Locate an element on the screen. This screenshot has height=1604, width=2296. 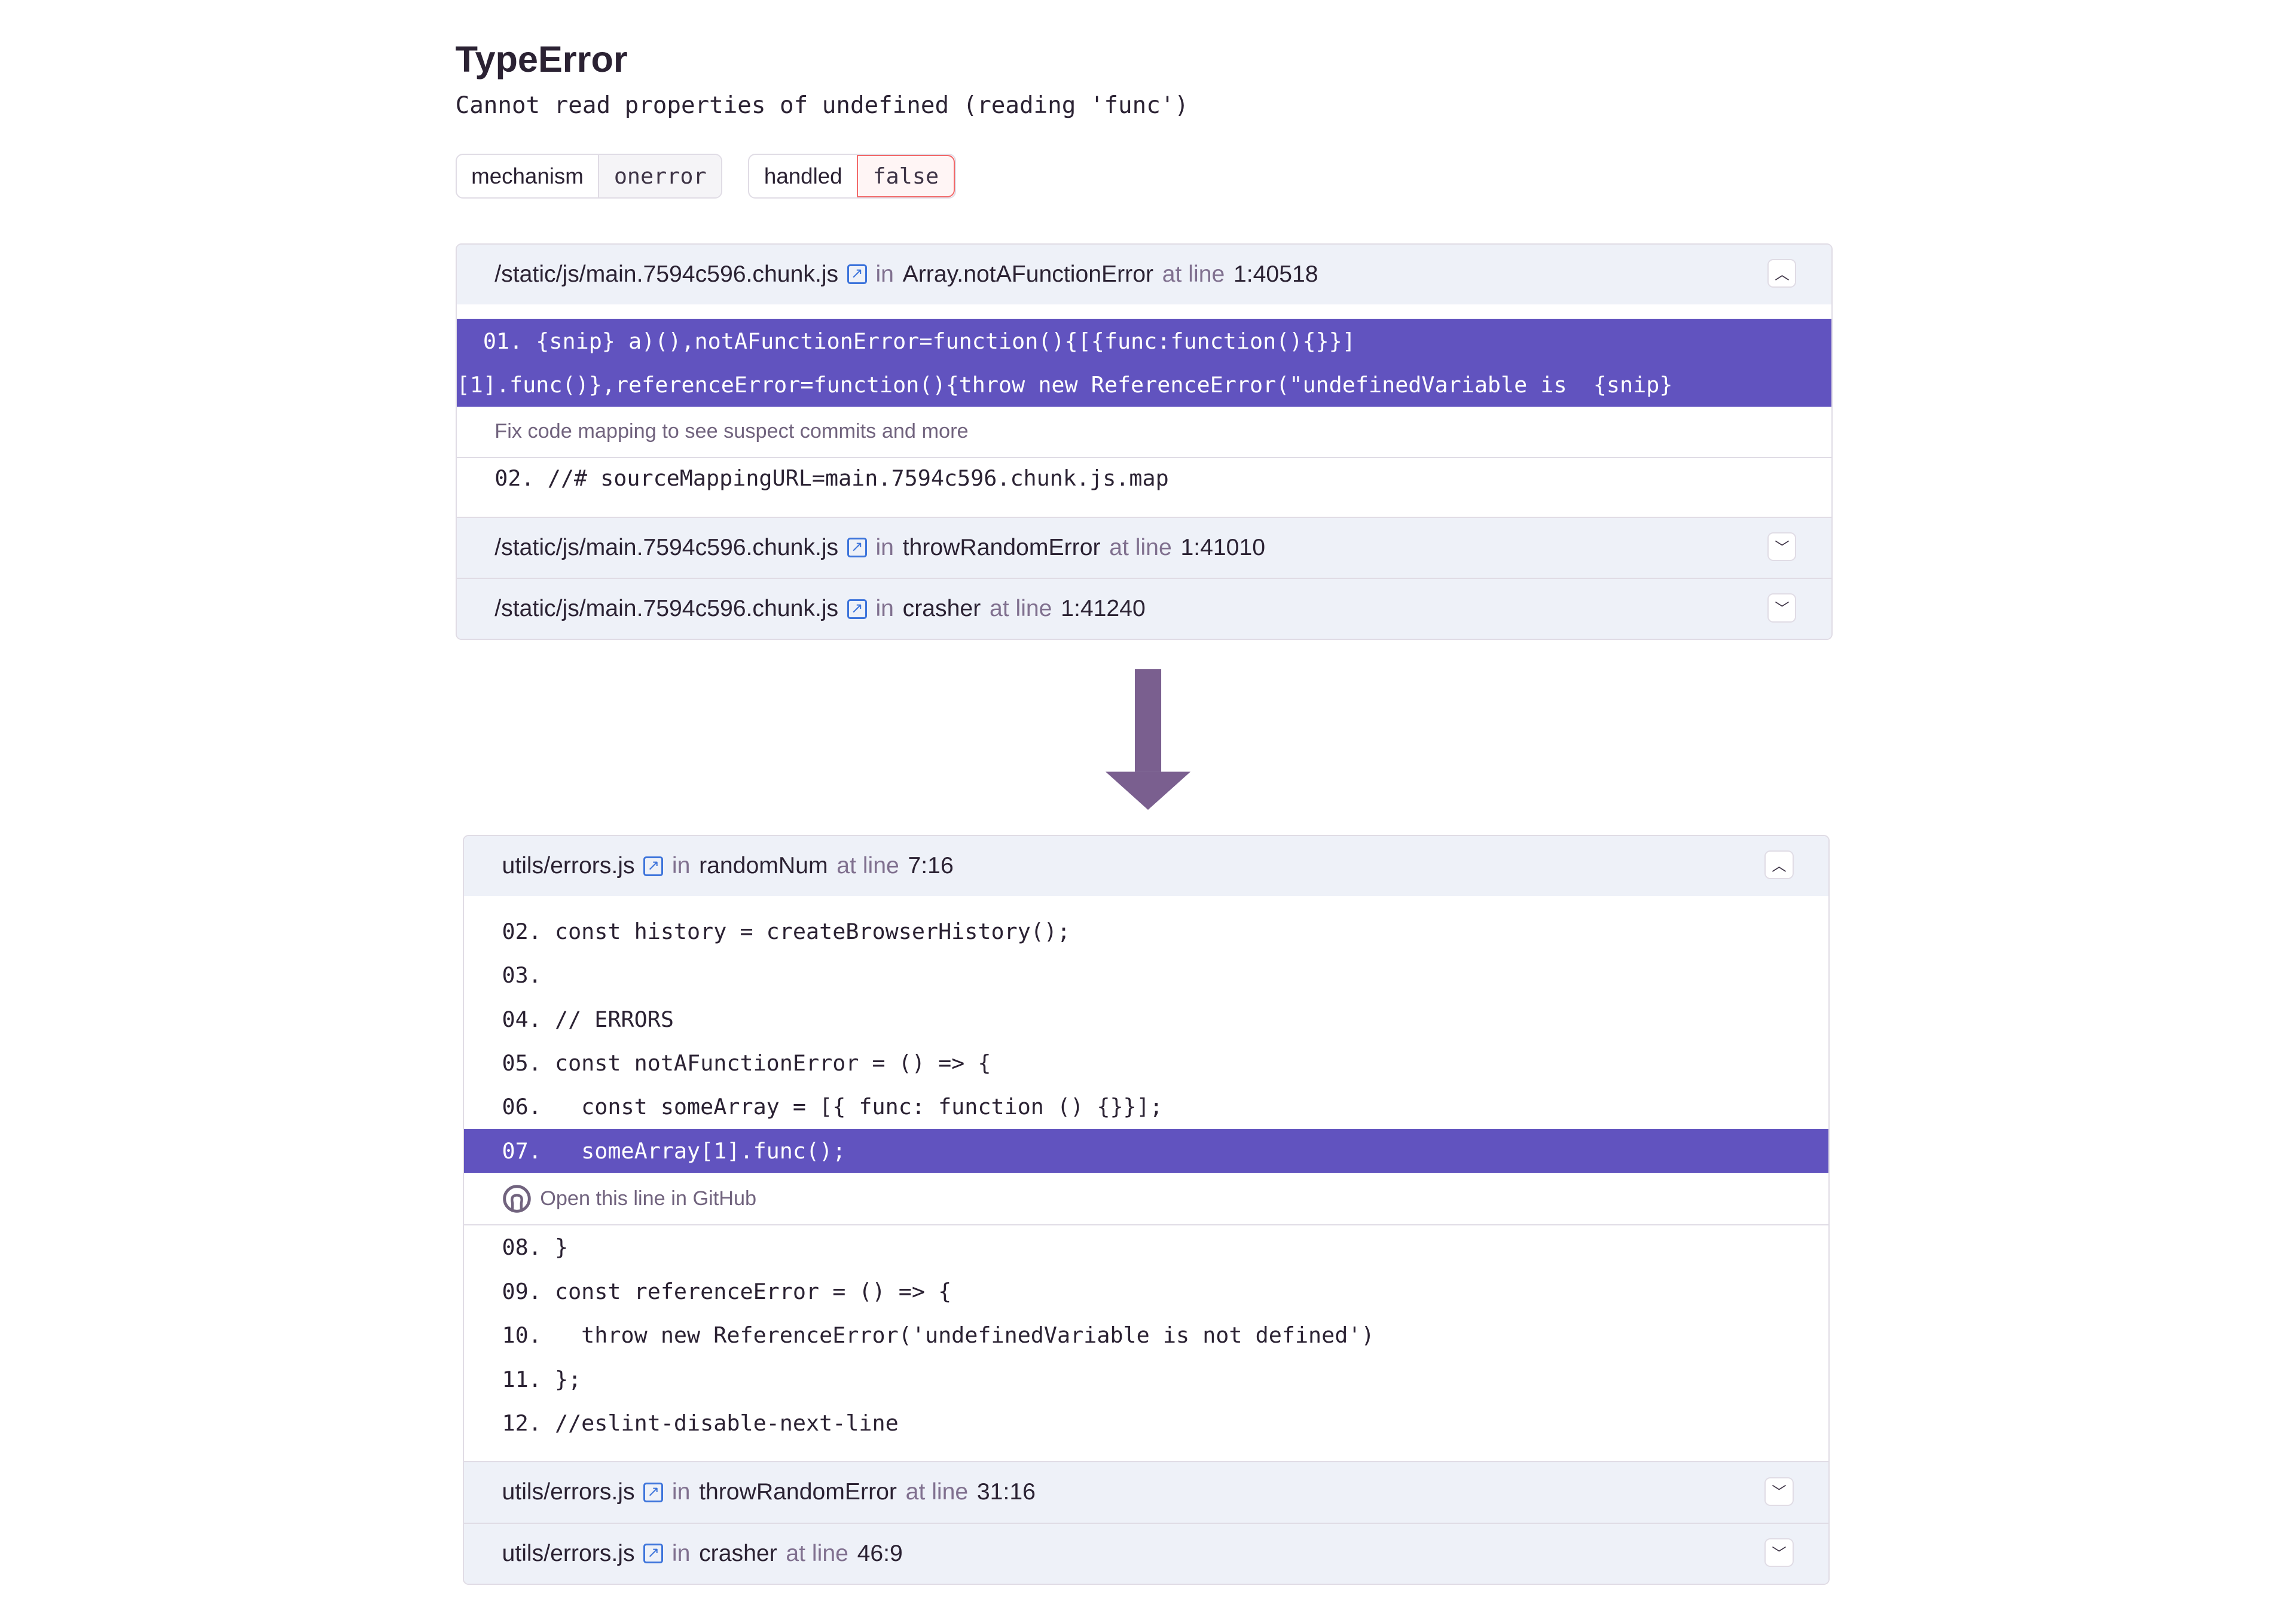
frame-line: 46:9 is located at coordinates (880, 1553).